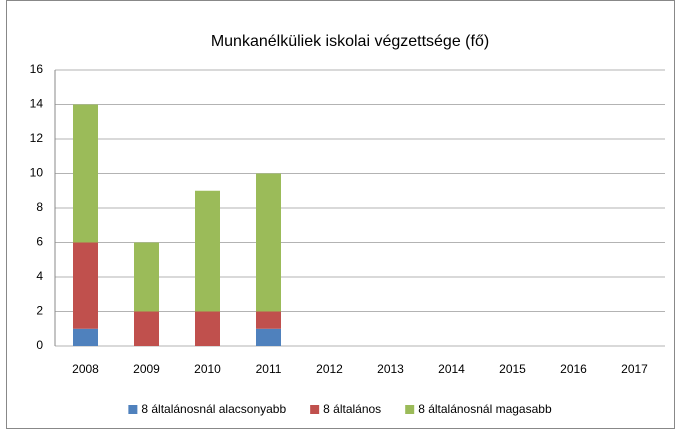 This screenshot has height=435, width=677. Describe the element at coordinates (573, 369) in the screenshot. I see `x-tick-label: 2016` at that location.